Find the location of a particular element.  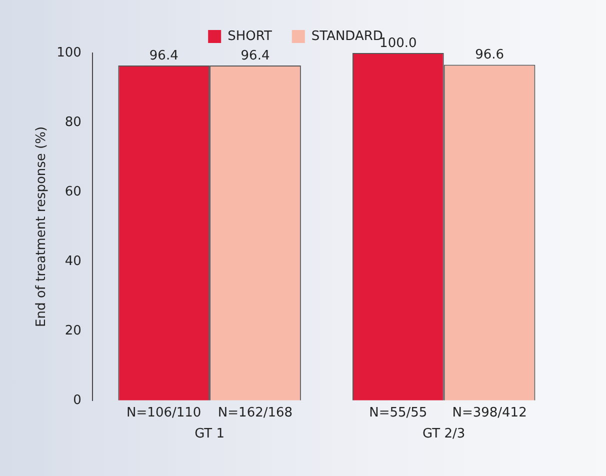

text: N=55/55 is located at coordinates (398, 412).